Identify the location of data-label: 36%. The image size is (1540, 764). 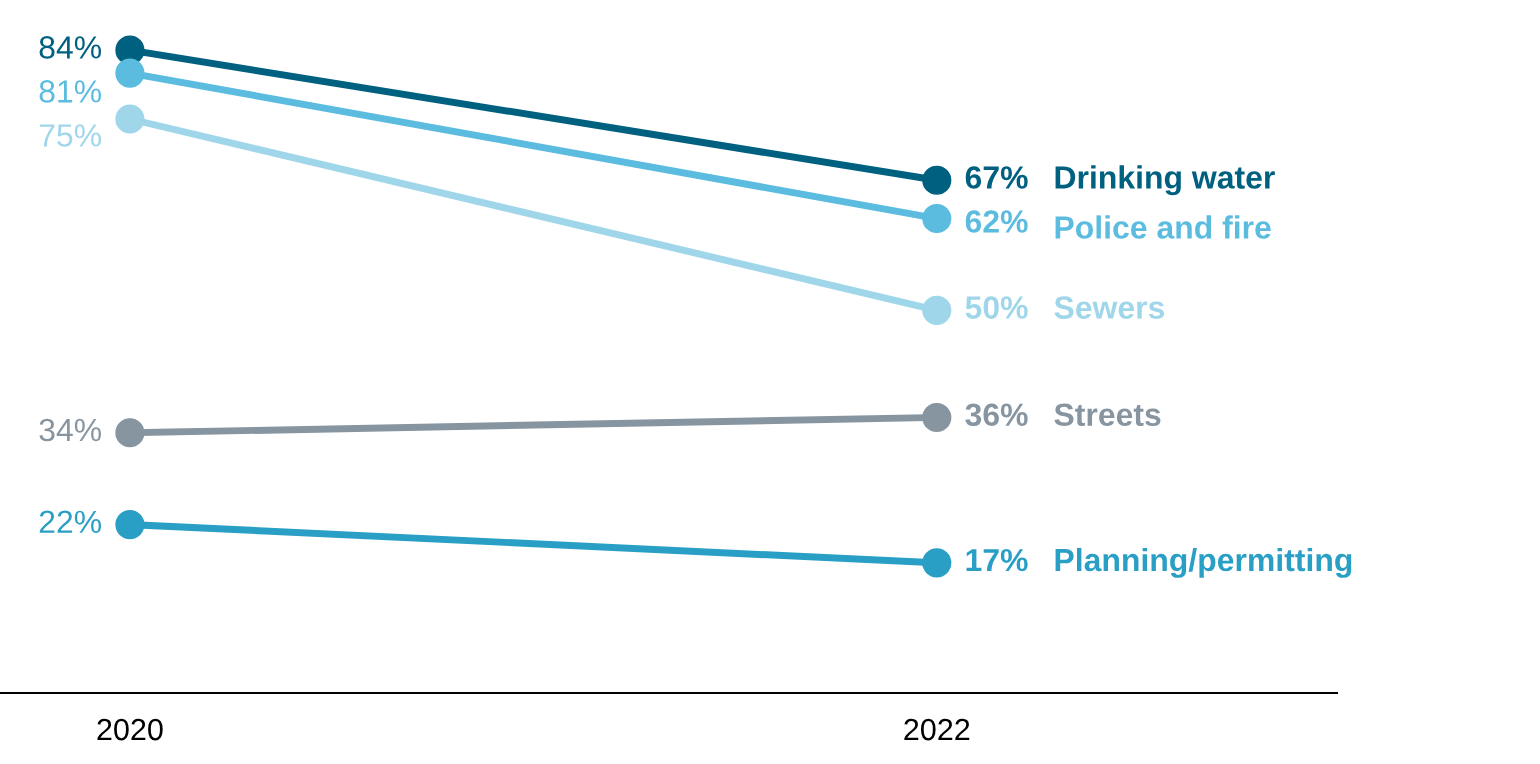
(996, 415).